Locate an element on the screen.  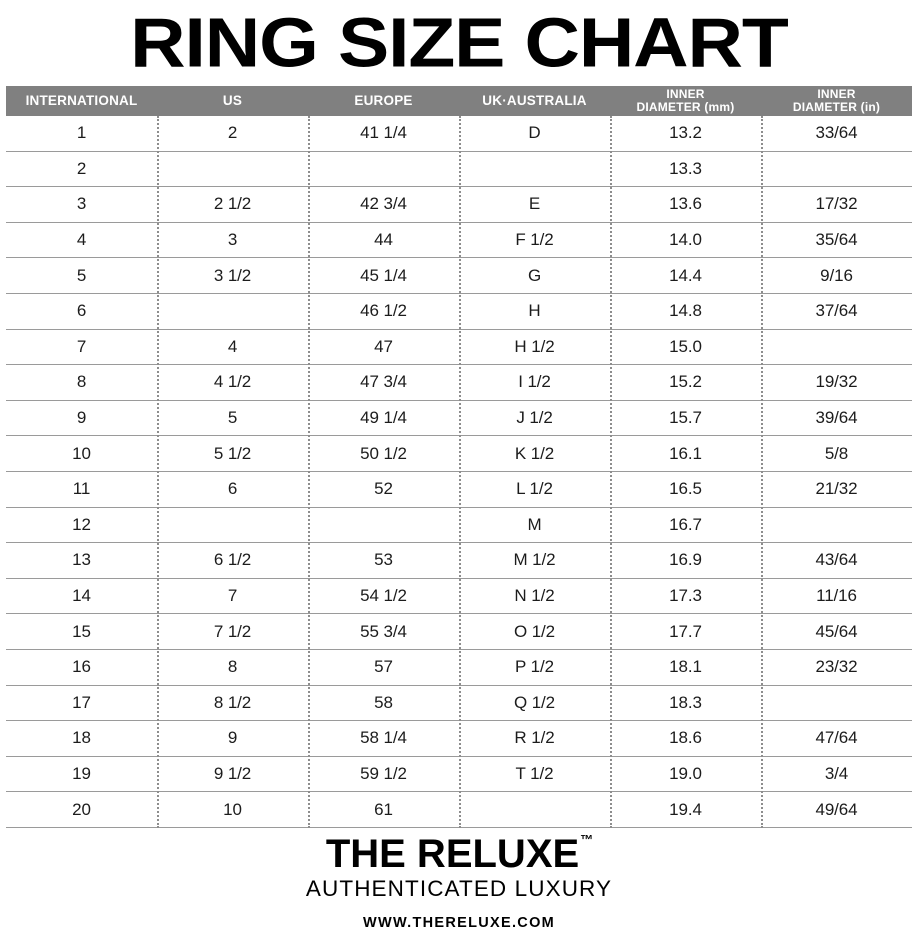
brand-tagline: AUTHENTICATED LUXURY is located at coordinates (459, 888).